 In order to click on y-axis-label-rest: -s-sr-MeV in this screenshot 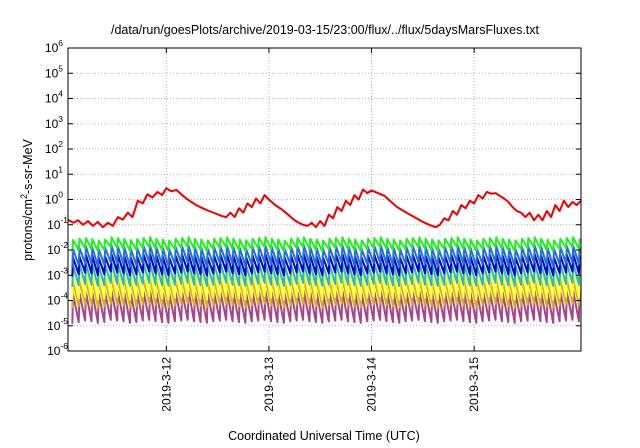, I will do `click(28, 166)`.